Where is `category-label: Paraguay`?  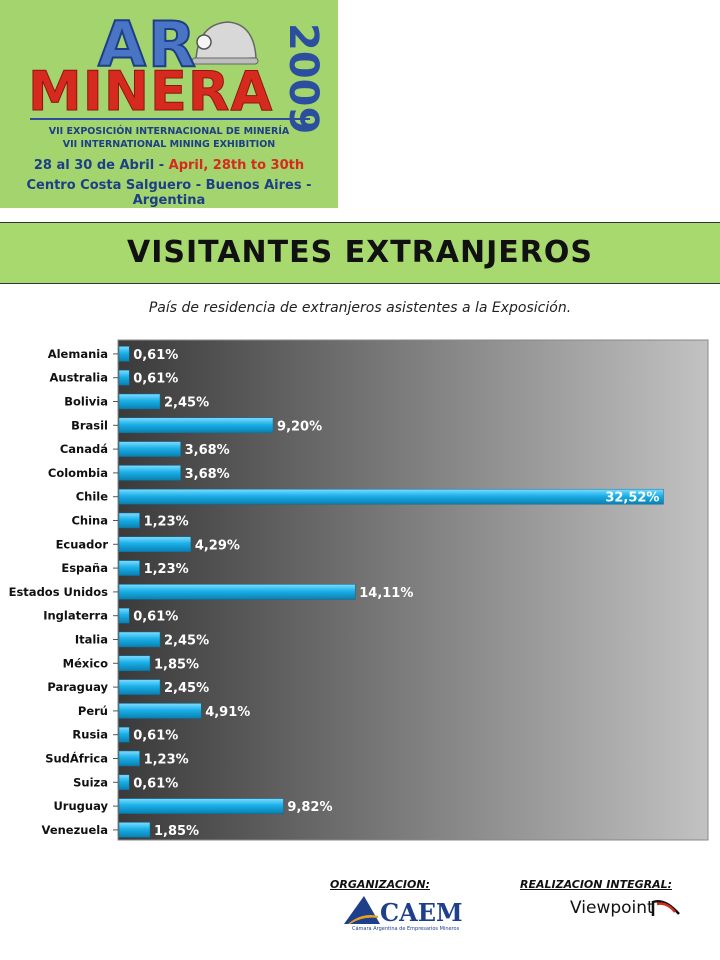 category-label: Paraguay is located at coordinates (77, 687).